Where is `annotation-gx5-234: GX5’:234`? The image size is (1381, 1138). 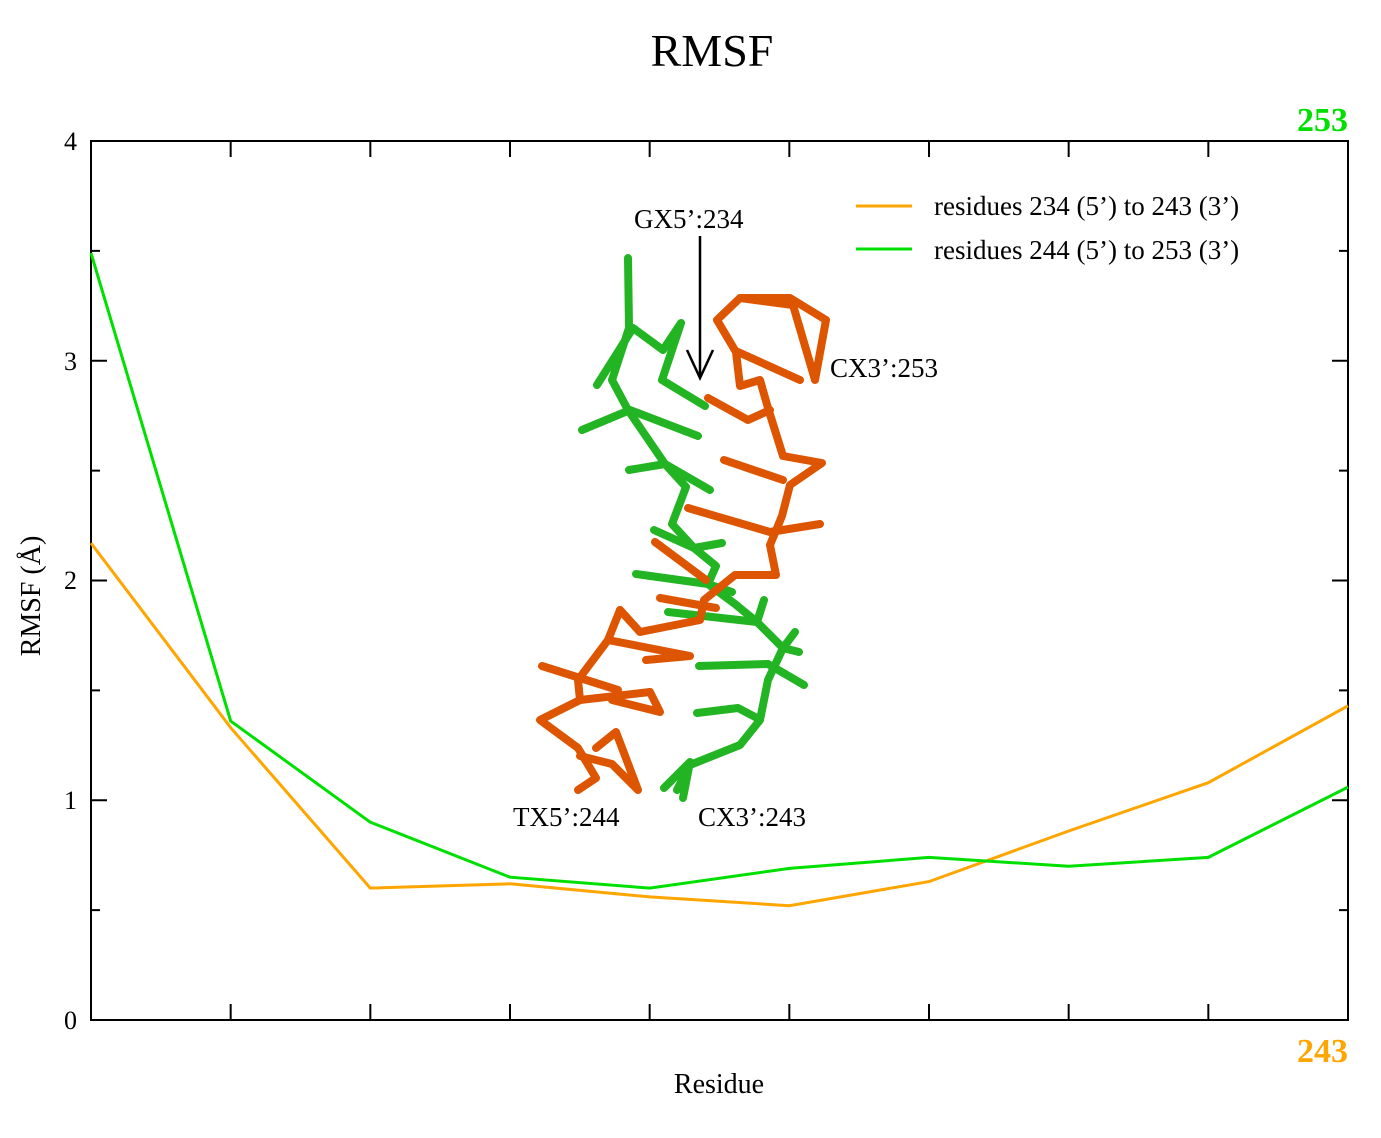 annotation-gx5-234: GX5’:234 is located at coordinates (689, 219).